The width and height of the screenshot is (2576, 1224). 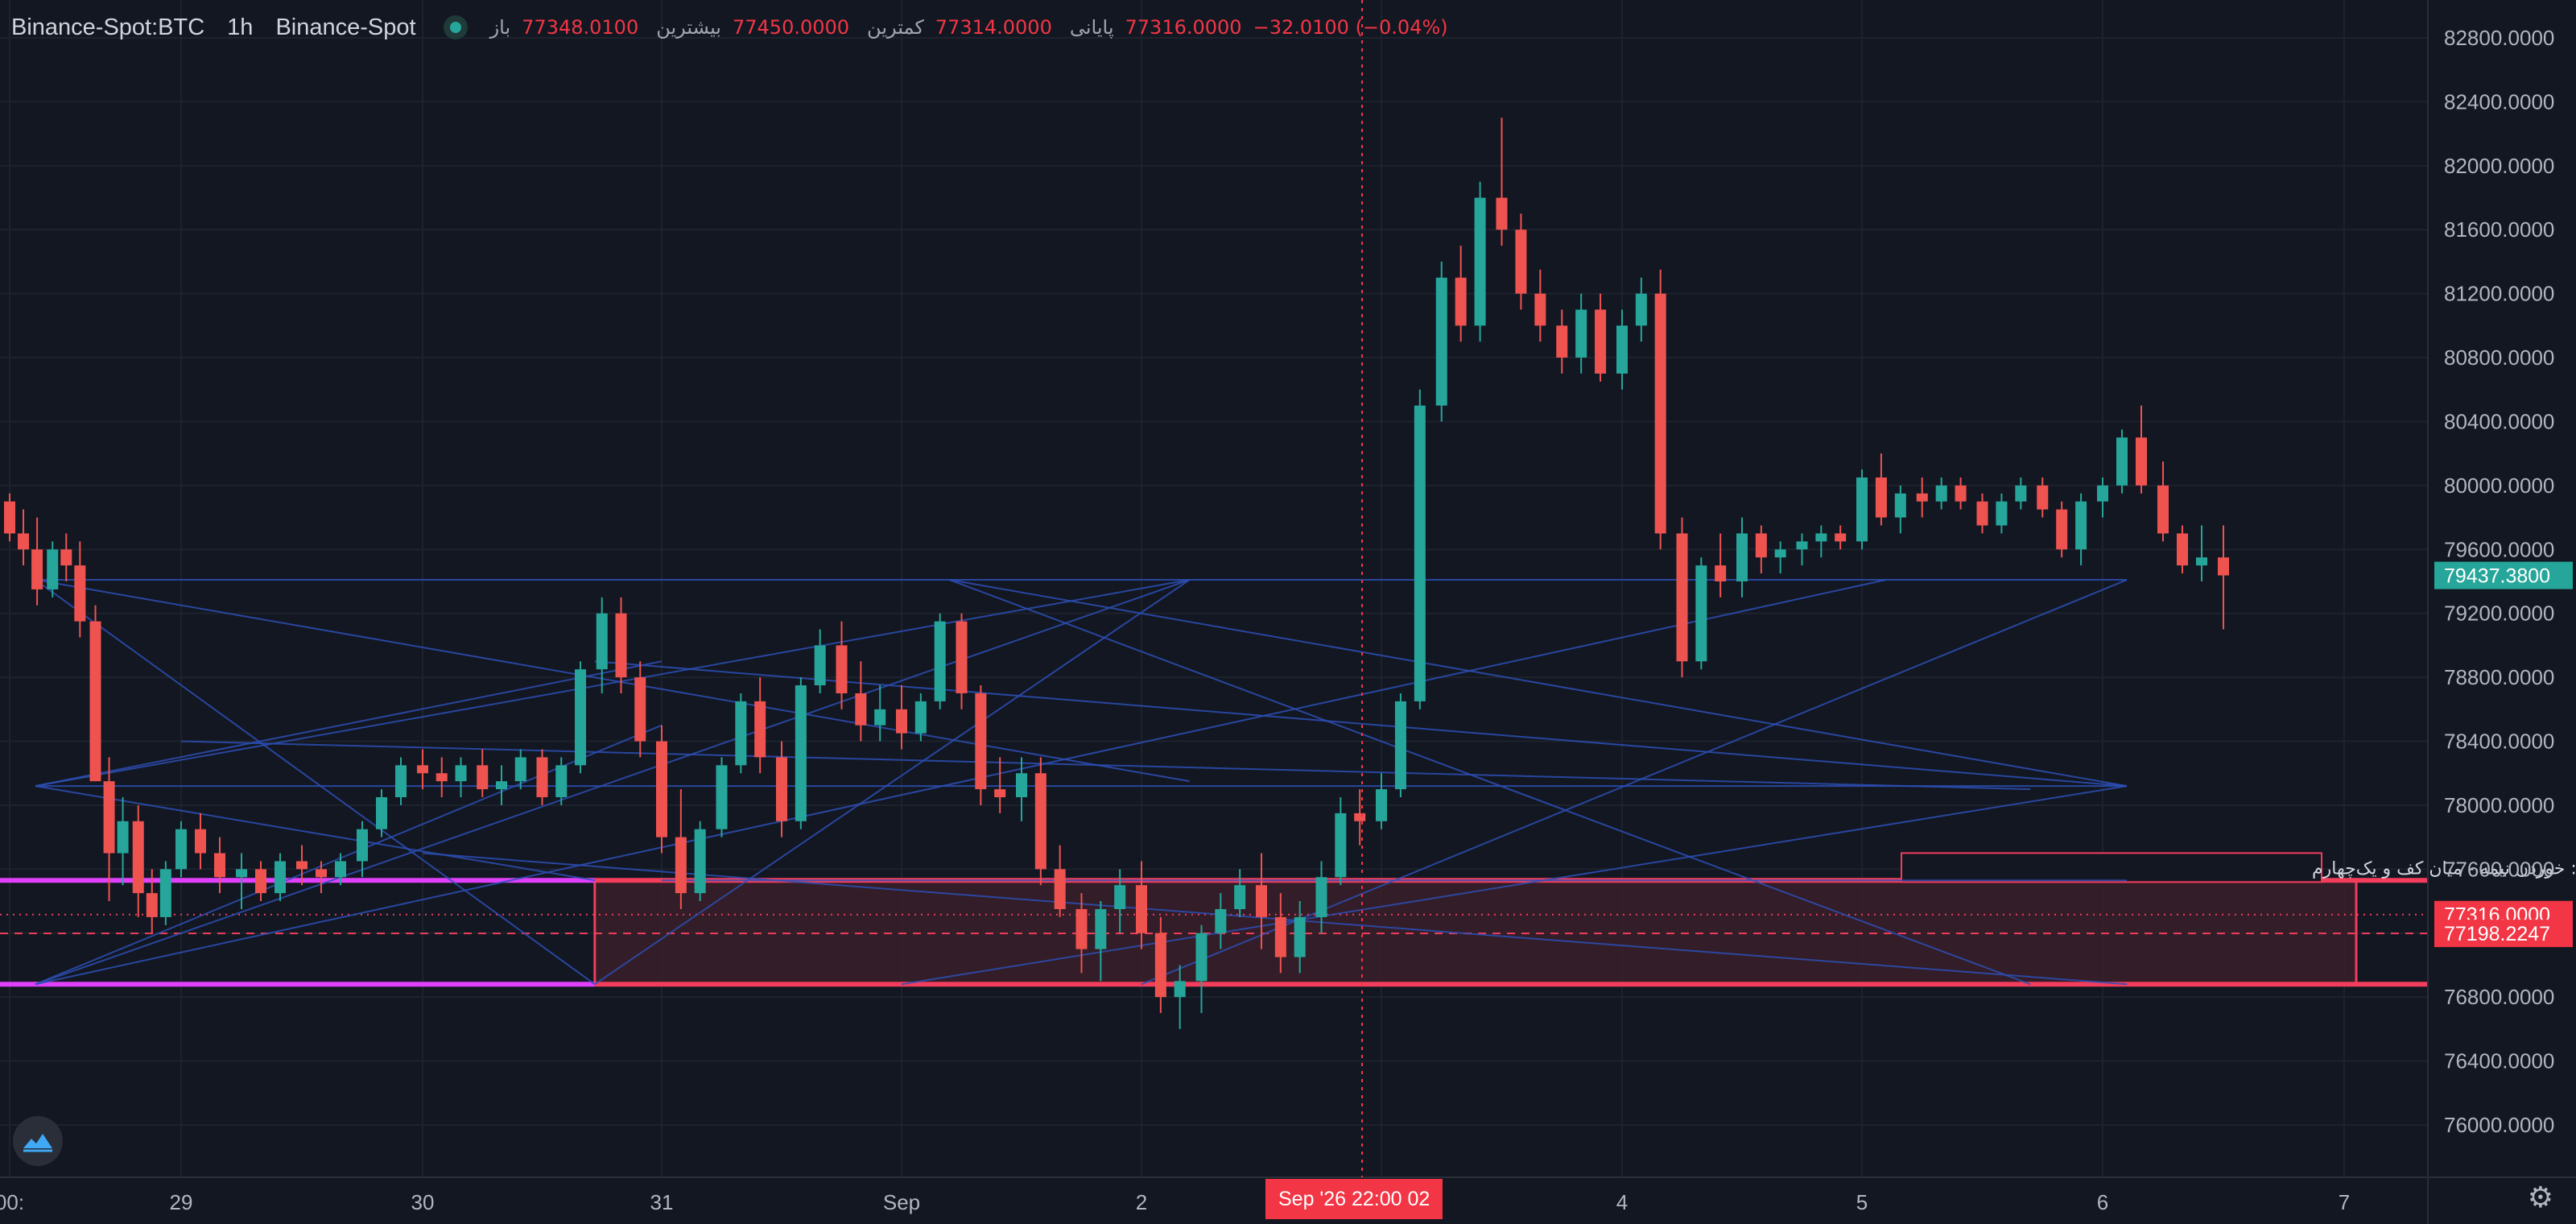 What do you see at coordinates (2499, 357) in the screenshot?
I see `y-tick-label: 80800.0000` at bounding box center [2499, 357].